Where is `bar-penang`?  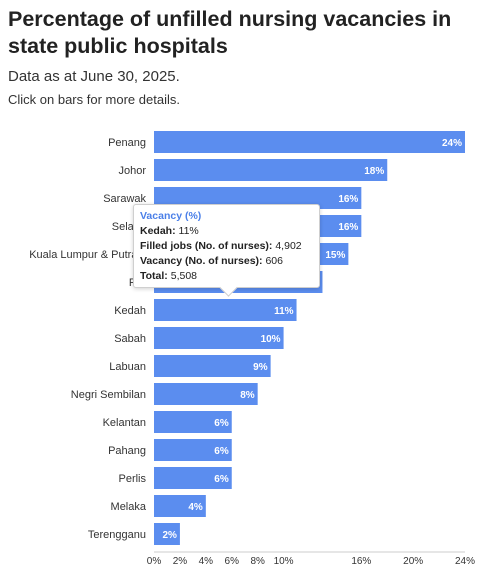
bar-penang is located at coordinates (309, 142).